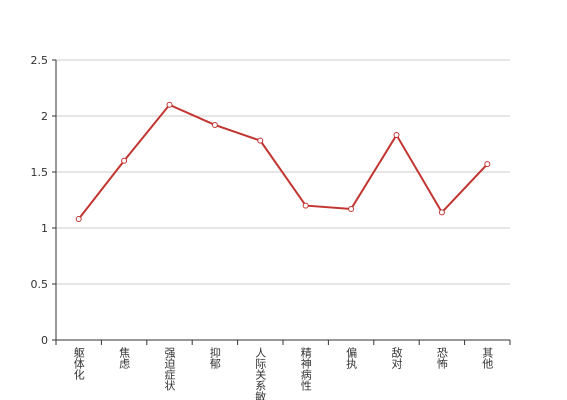 The height and width of the screenshot is (400, 567). I want to click on y-tick-label: 0.5, so click(40, 284).